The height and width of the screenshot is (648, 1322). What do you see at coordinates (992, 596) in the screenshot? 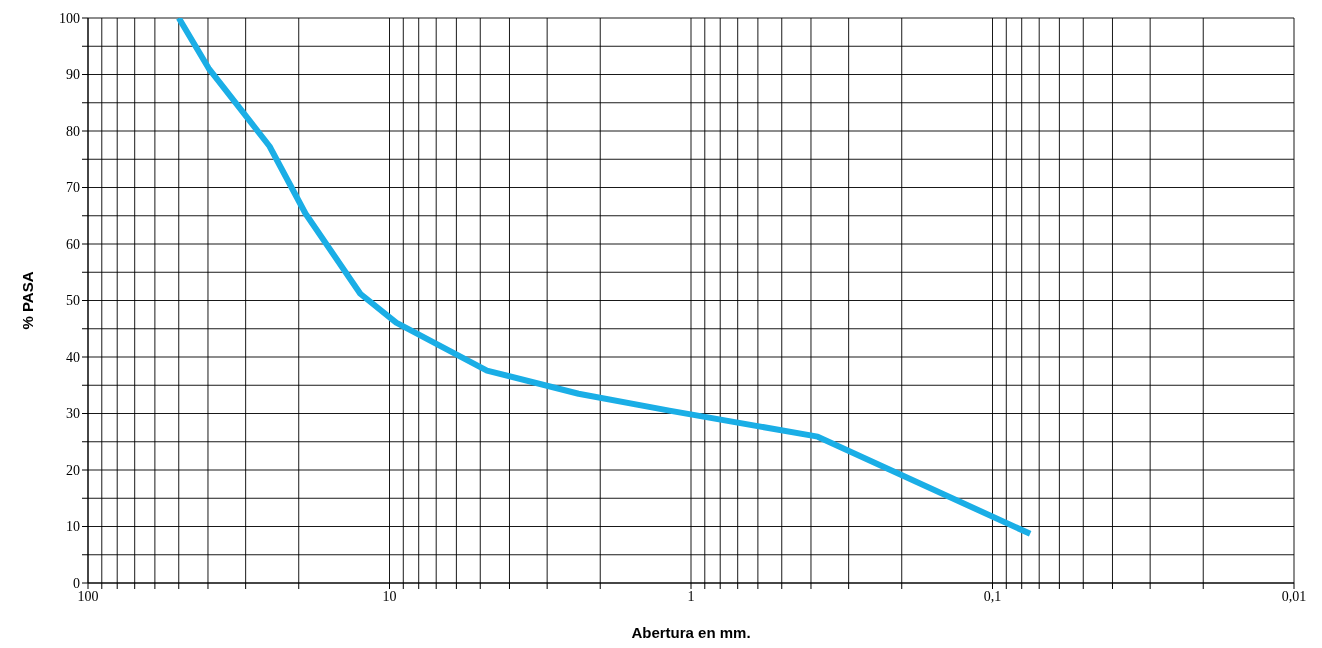
I see `x-tick-label: 0,1` at bounding box center [992, 596].